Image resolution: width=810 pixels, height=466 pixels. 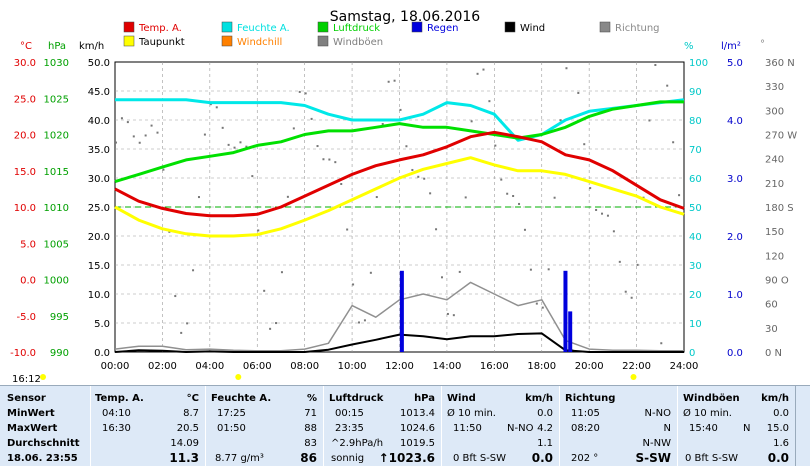 I want to click on tick-press: 995, so click(x=59, y=317).